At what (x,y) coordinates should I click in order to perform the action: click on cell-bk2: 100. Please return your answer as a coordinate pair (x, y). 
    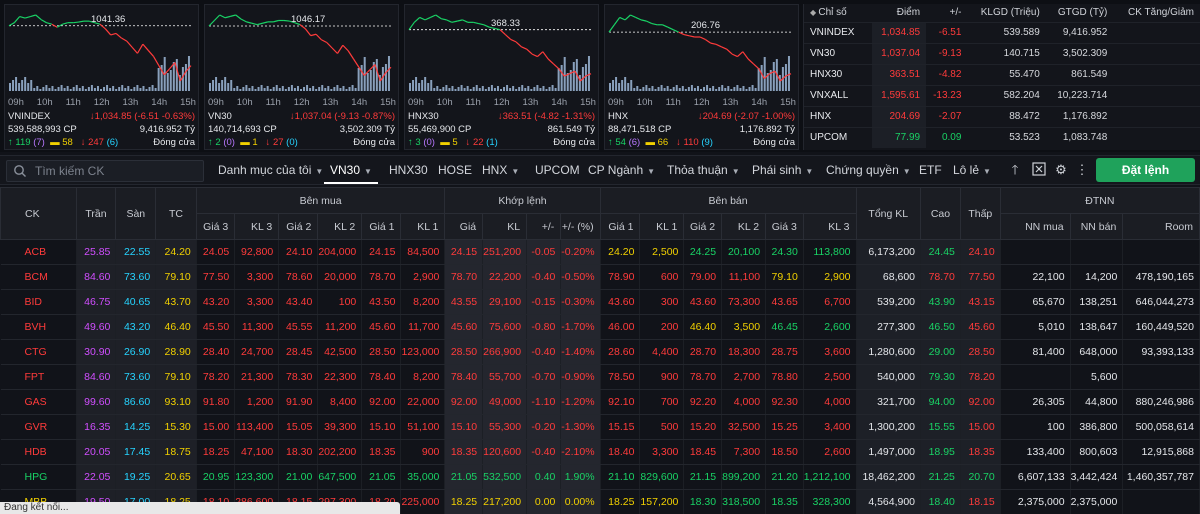
    Looking at the image, I should click on (340, 302).